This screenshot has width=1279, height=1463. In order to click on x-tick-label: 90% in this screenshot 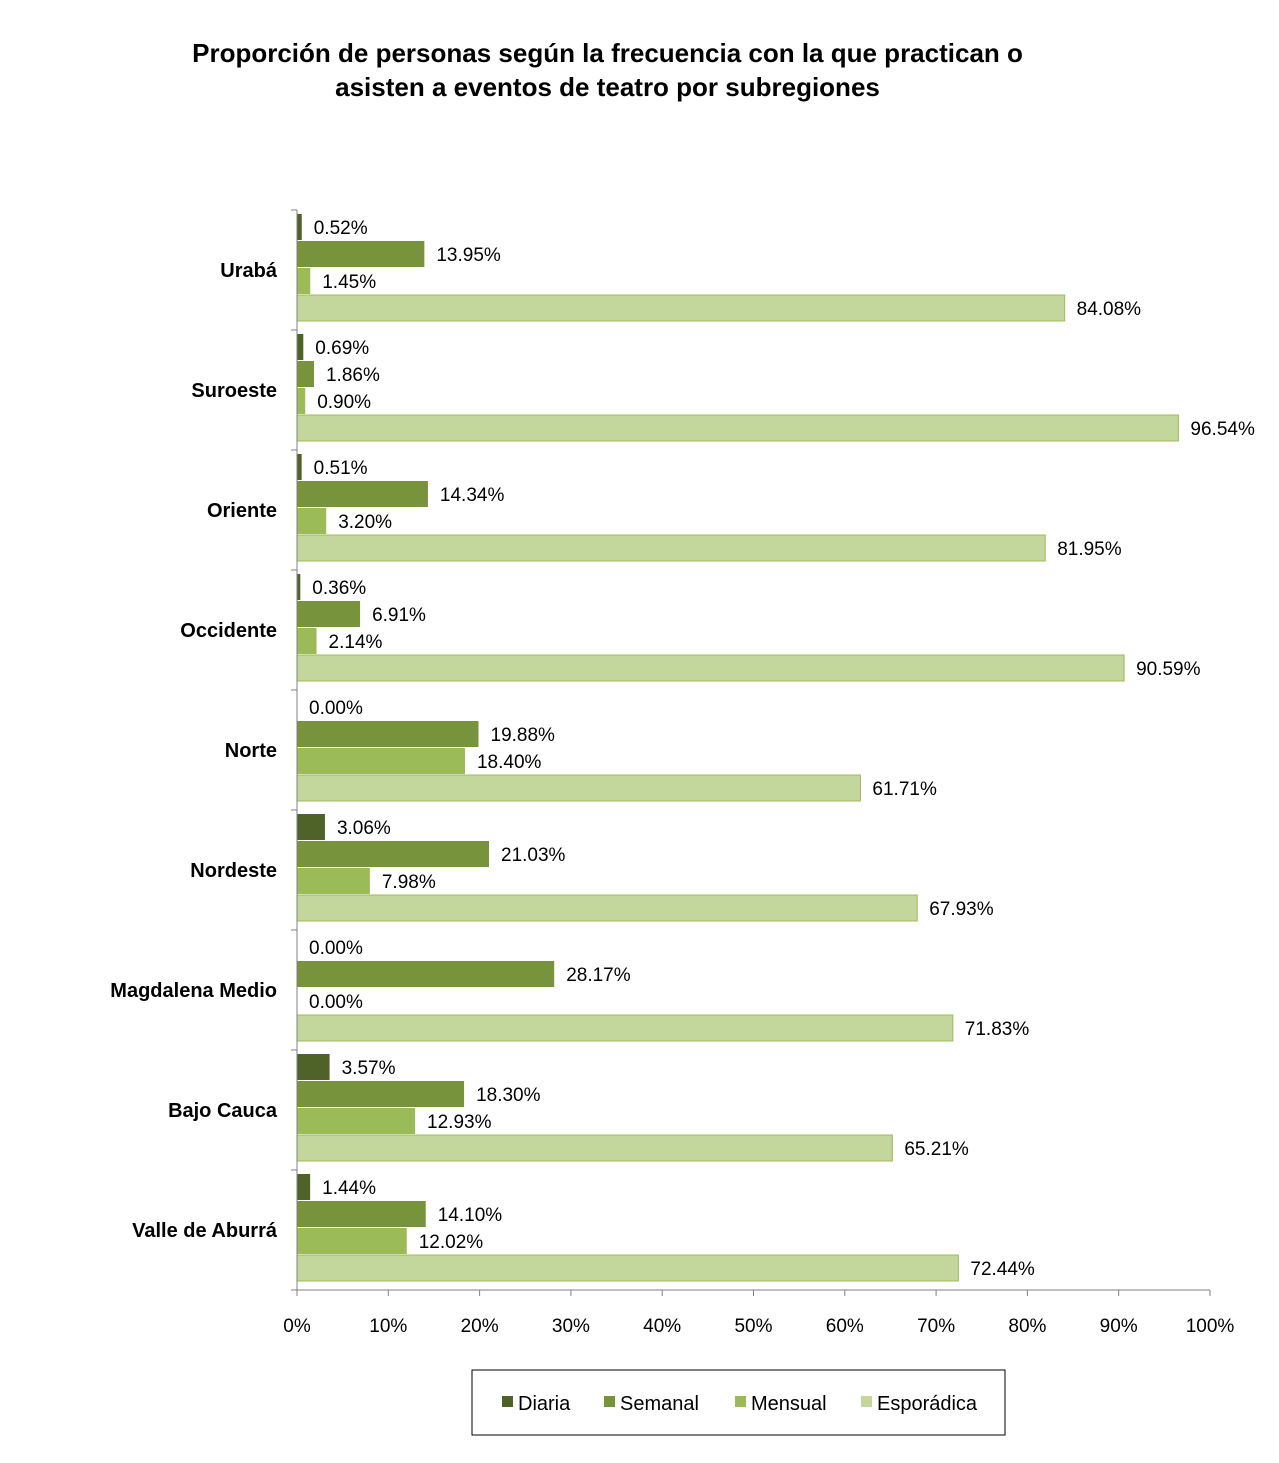, I will do `click(1119, 1326)`.